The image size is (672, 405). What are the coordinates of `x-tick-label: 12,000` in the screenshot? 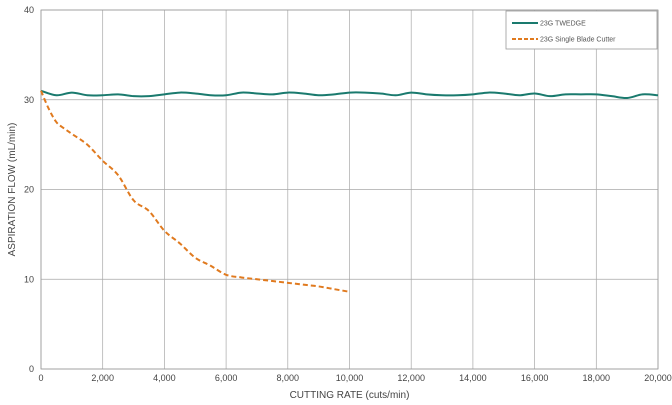 It's located at (411, 378).